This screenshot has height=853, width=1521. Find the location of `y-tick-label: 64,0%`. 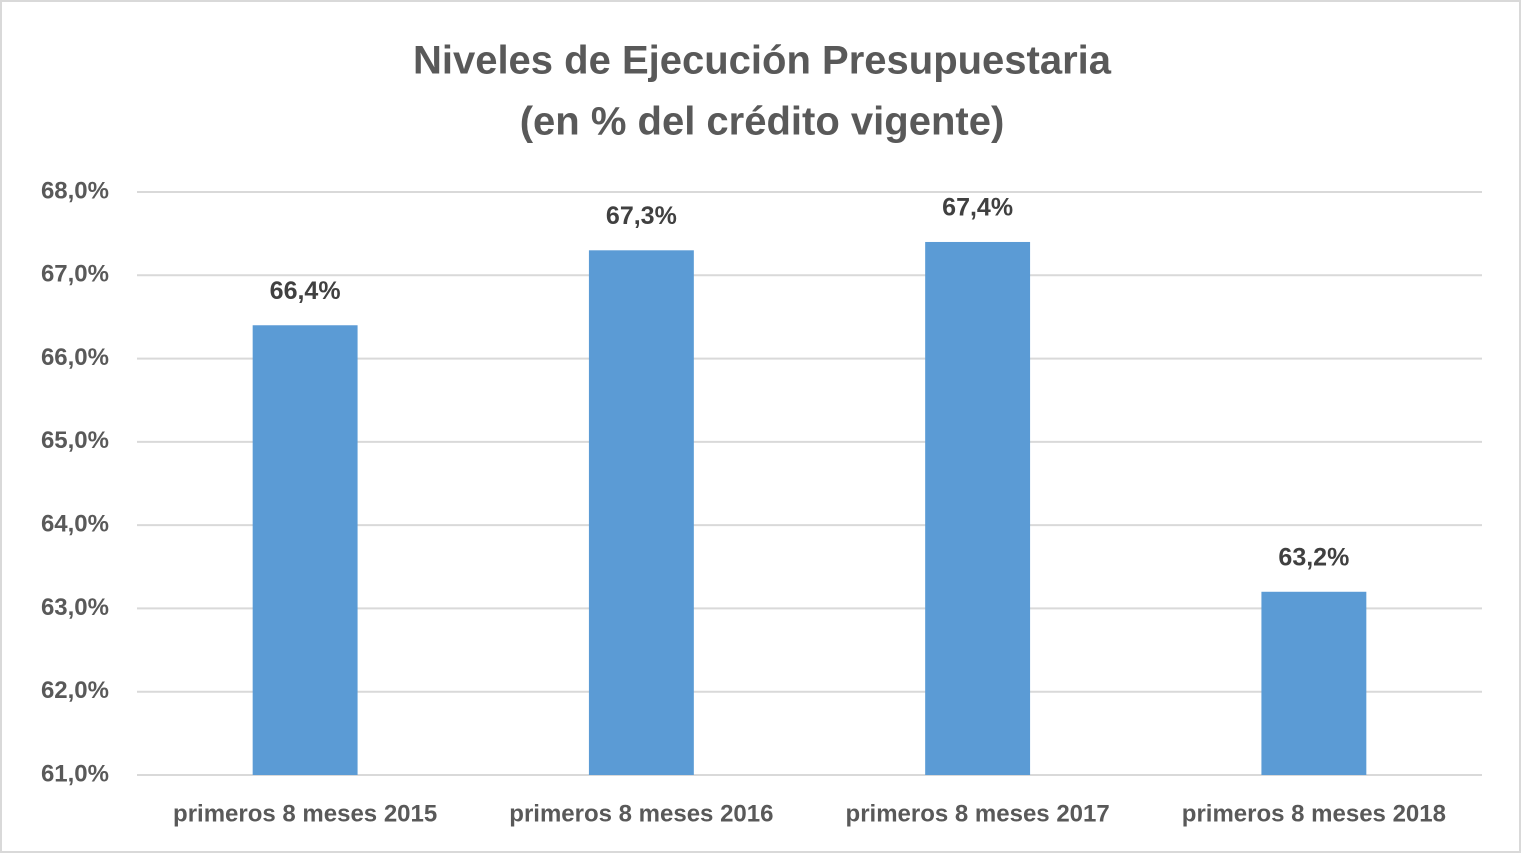

y-tick-label: 64,0% is located at coordinates (75, 523).